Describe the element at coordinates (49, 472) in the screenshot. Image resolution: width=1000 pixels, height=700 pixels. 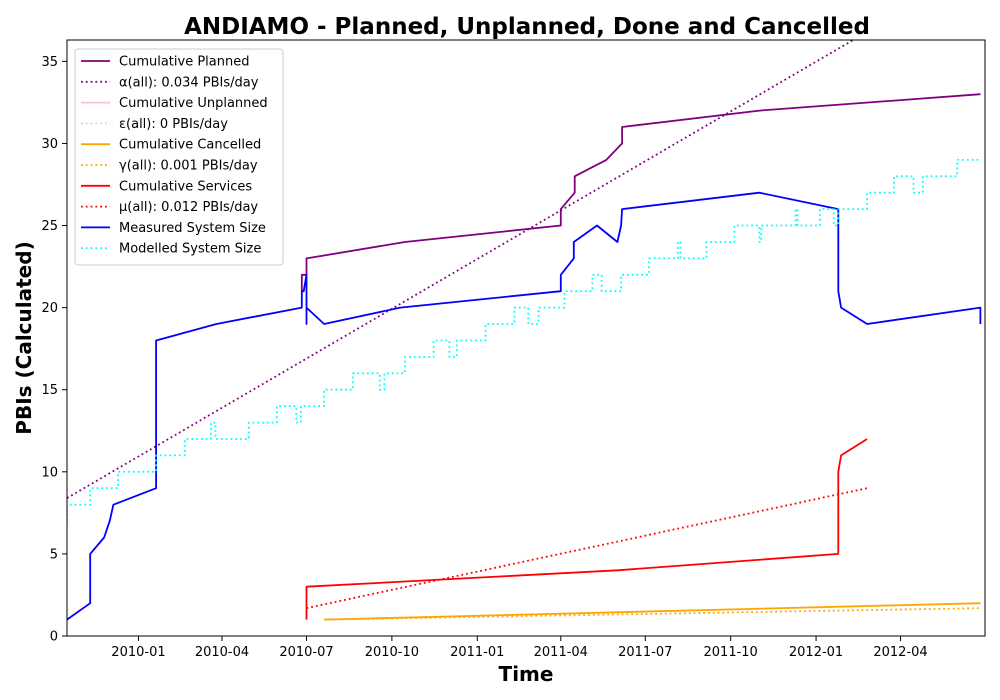
I see `y-tick-label: 10` at that location.